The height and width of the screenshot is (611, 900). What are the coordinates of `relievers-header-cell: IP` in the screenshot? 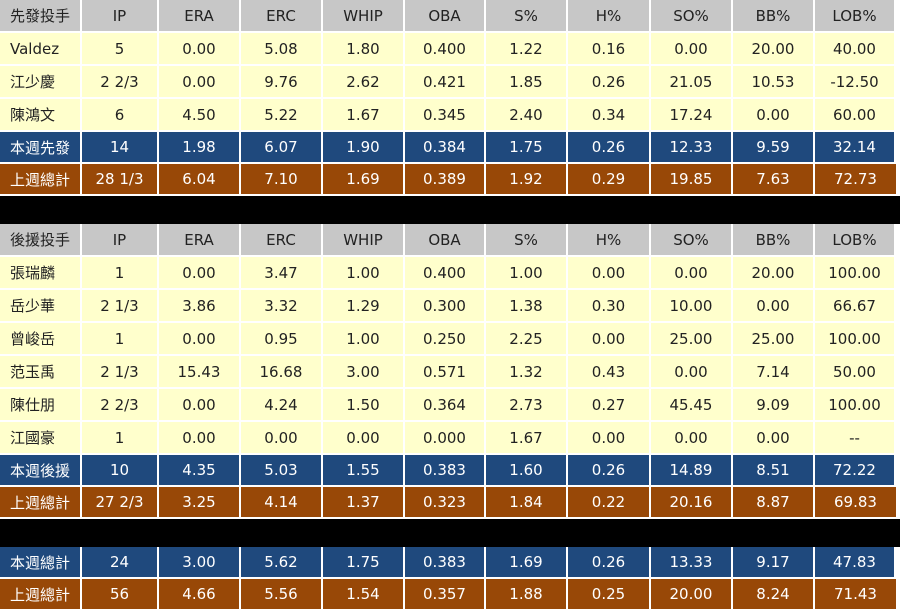 It's located at (120, 240).